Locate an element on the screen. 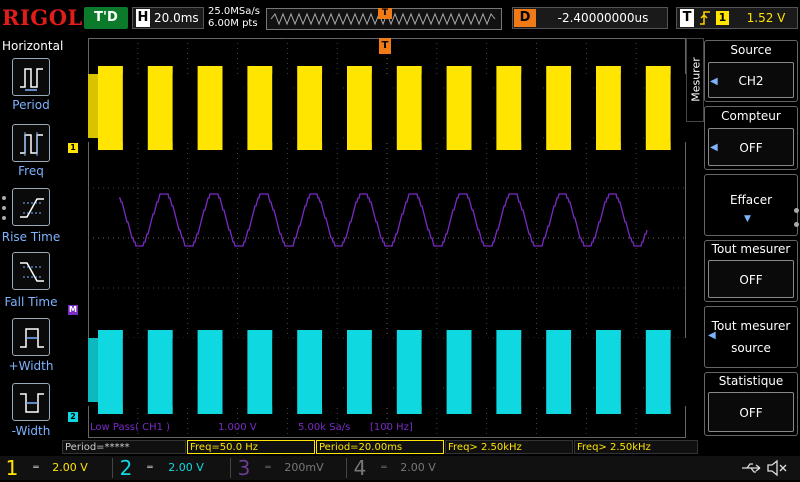 The height and width of the screenshot is (482, 800). ch3-coupling-icon: ═ is located at coordinates (268, 468).